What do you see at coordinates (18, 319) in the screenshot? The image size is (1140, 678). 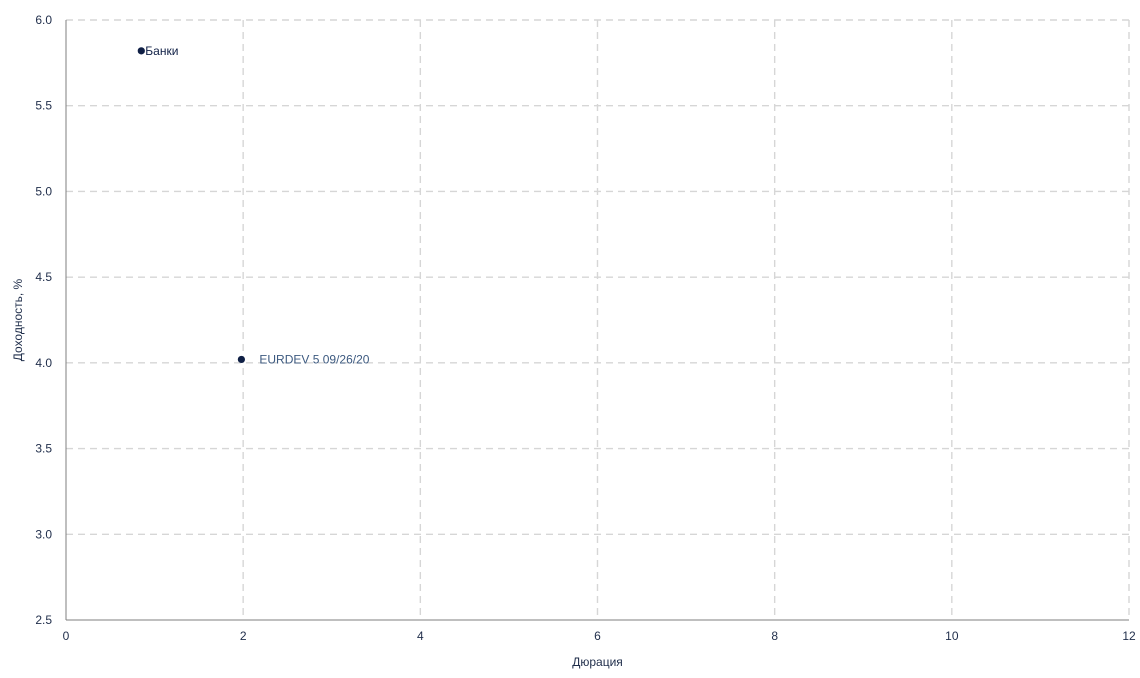 I see `y-axis-title: Доходность, %` at bounding box center [18, 319].